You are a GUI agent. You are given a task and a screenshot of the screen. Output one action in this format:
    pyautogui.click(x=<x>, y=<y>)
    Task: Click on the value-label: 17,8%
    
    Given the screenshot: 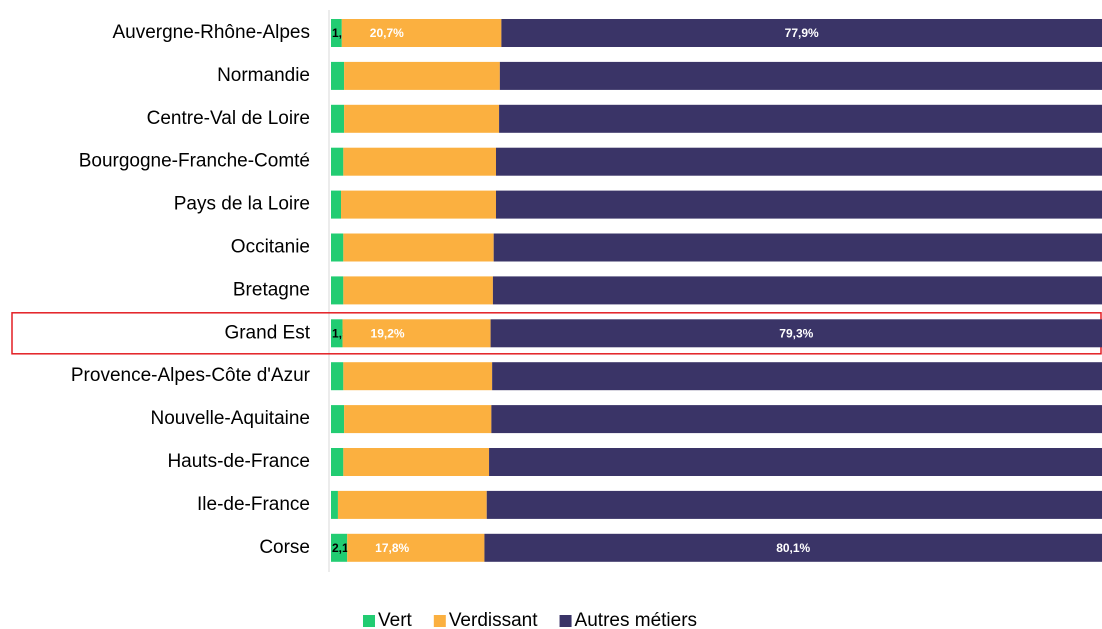 What is the action you would take?
    pyautogui.click(x=392, y=548)
    